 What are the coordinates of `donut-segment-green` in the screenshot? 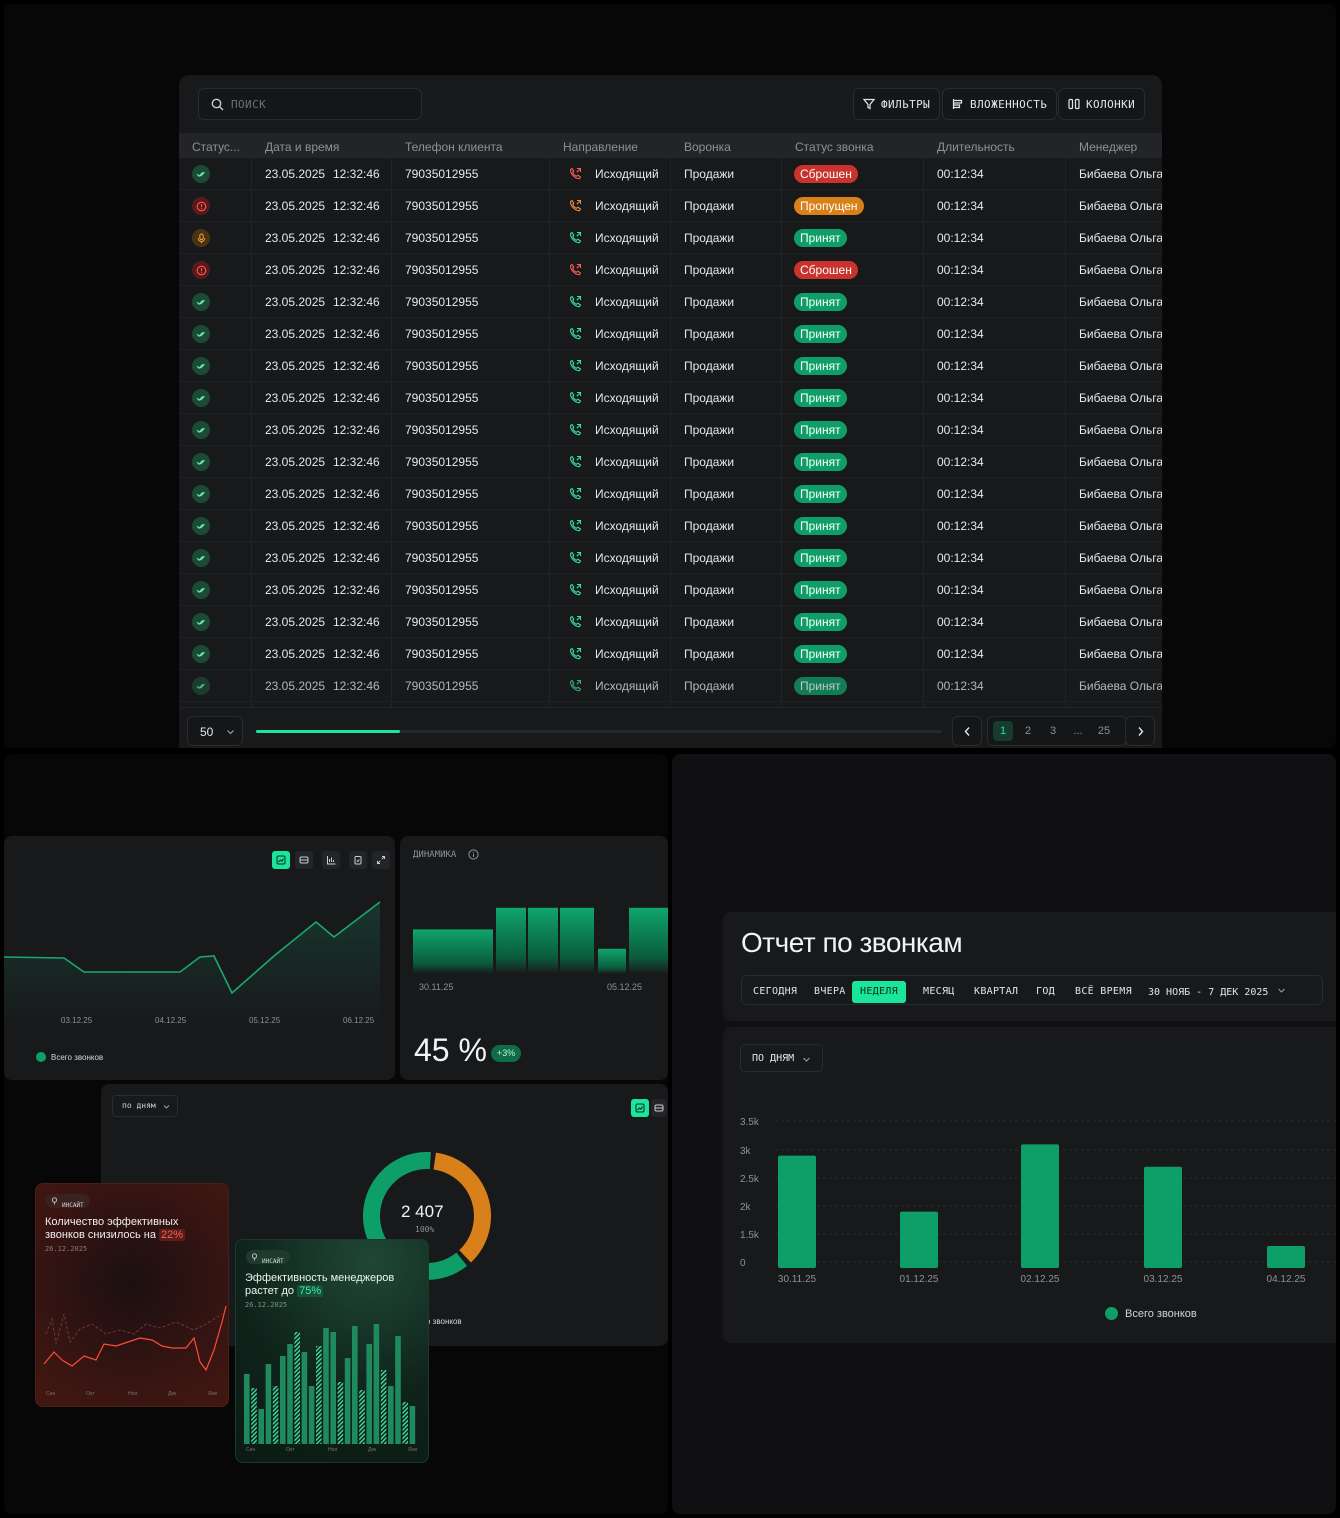 It's located at (415, 1216).